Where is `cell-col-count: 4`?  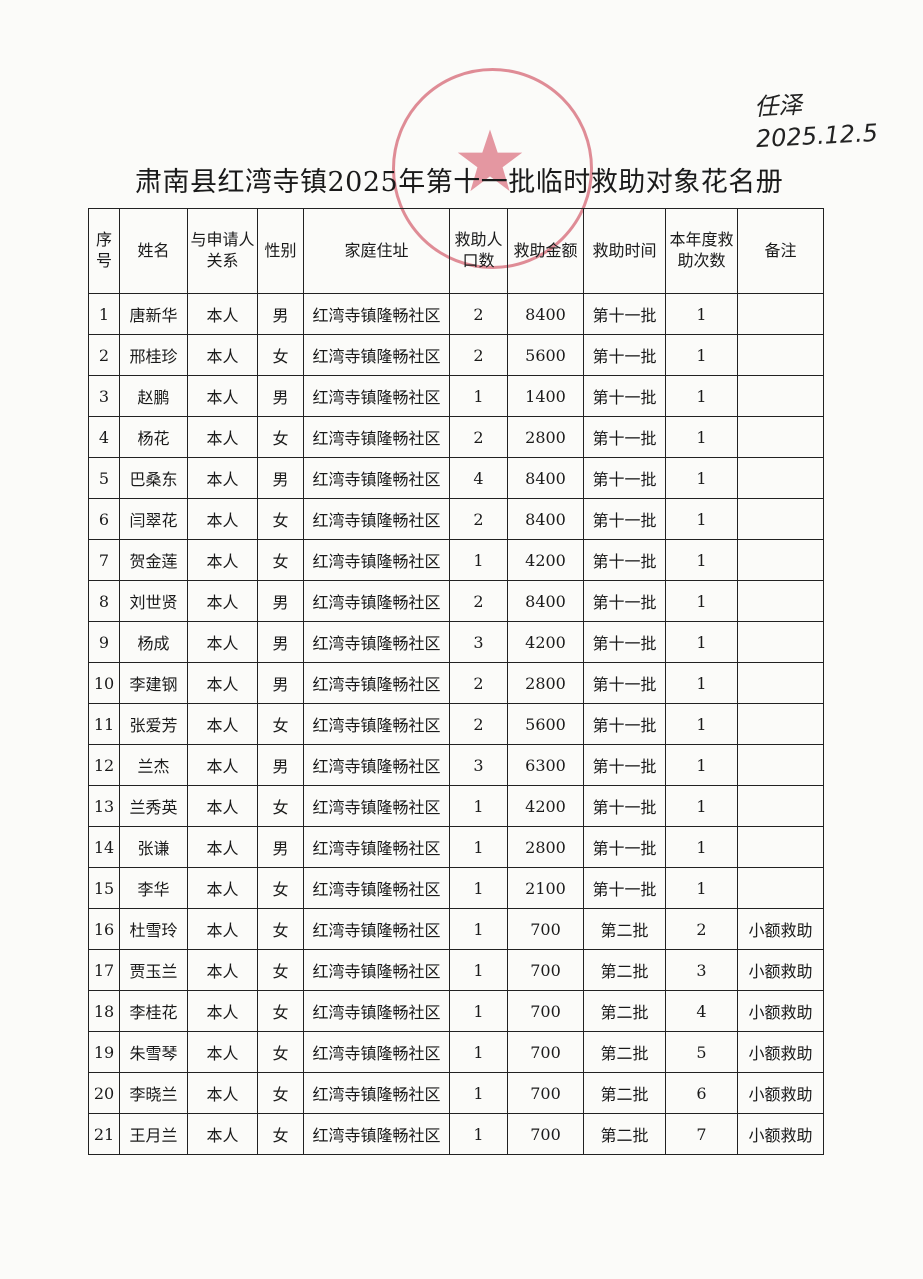
cell-col-count: 4 is located at coordinates (701, 1011).